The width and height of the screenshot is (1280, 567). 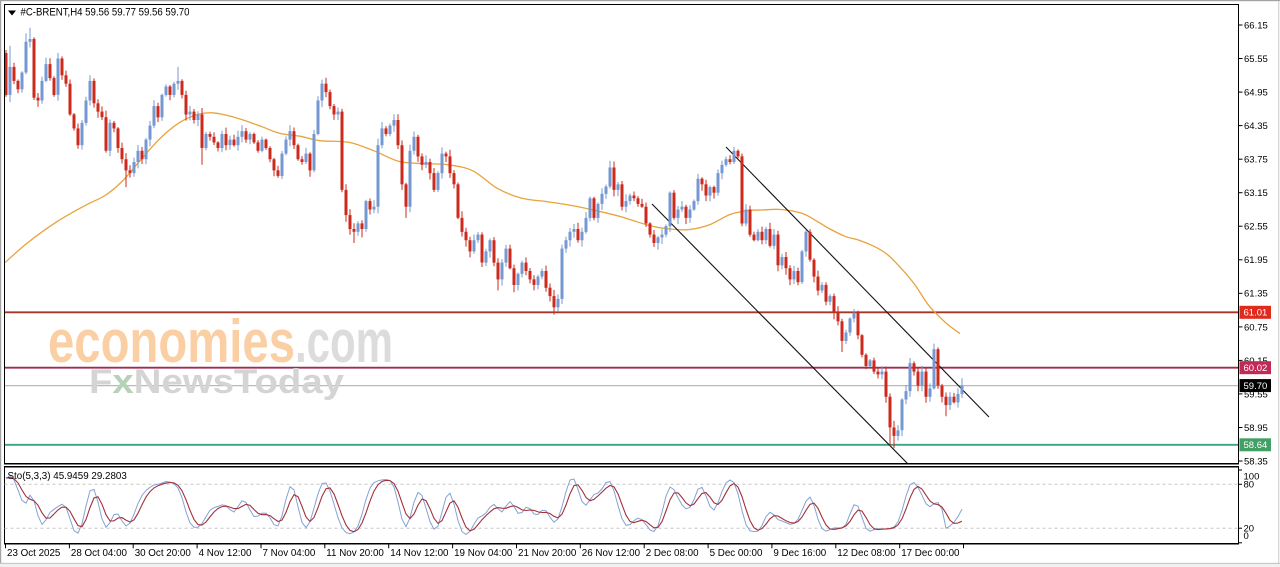 What do you see at coordinates (289, 553) in the screenshot?
I see `svg-text: 7 Nov 04:00` at bounding box center [289, 553].